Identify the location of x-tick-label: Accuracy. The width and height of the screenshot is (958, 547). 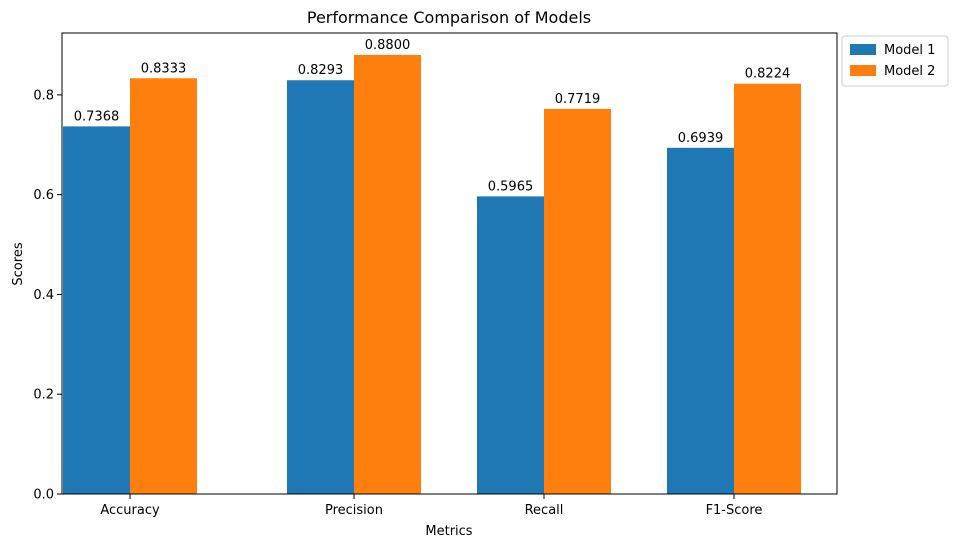
(130, 510).